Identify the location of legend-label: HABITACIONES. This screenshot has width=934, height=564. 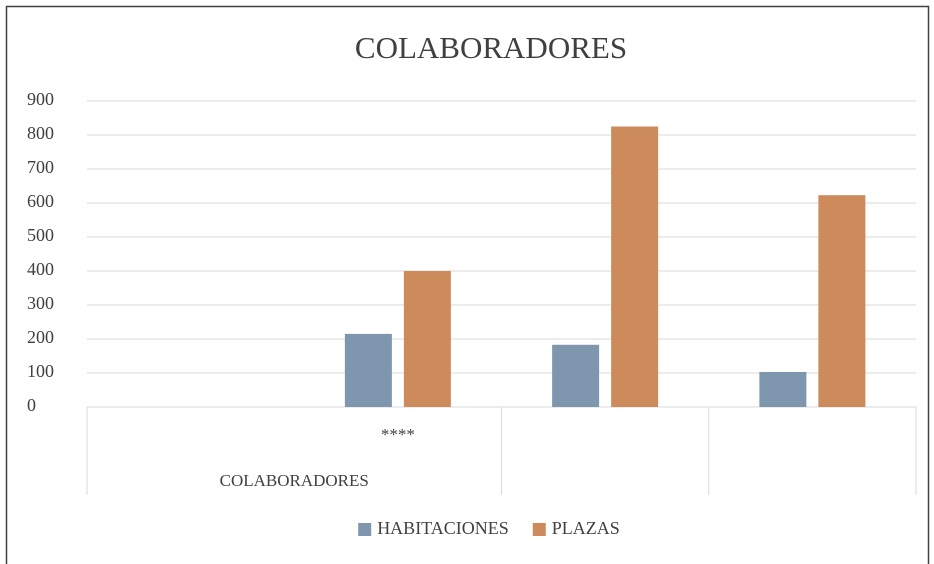
(443, 528).